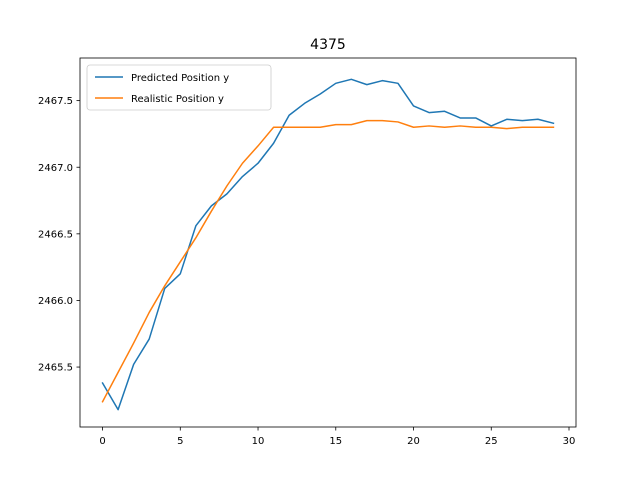 Image resolution: width=640 pixels, height=484 pixels. Describe the element at coordinates (180, 441) in the screenshot. I see `x-tick-label: 5` at that location.